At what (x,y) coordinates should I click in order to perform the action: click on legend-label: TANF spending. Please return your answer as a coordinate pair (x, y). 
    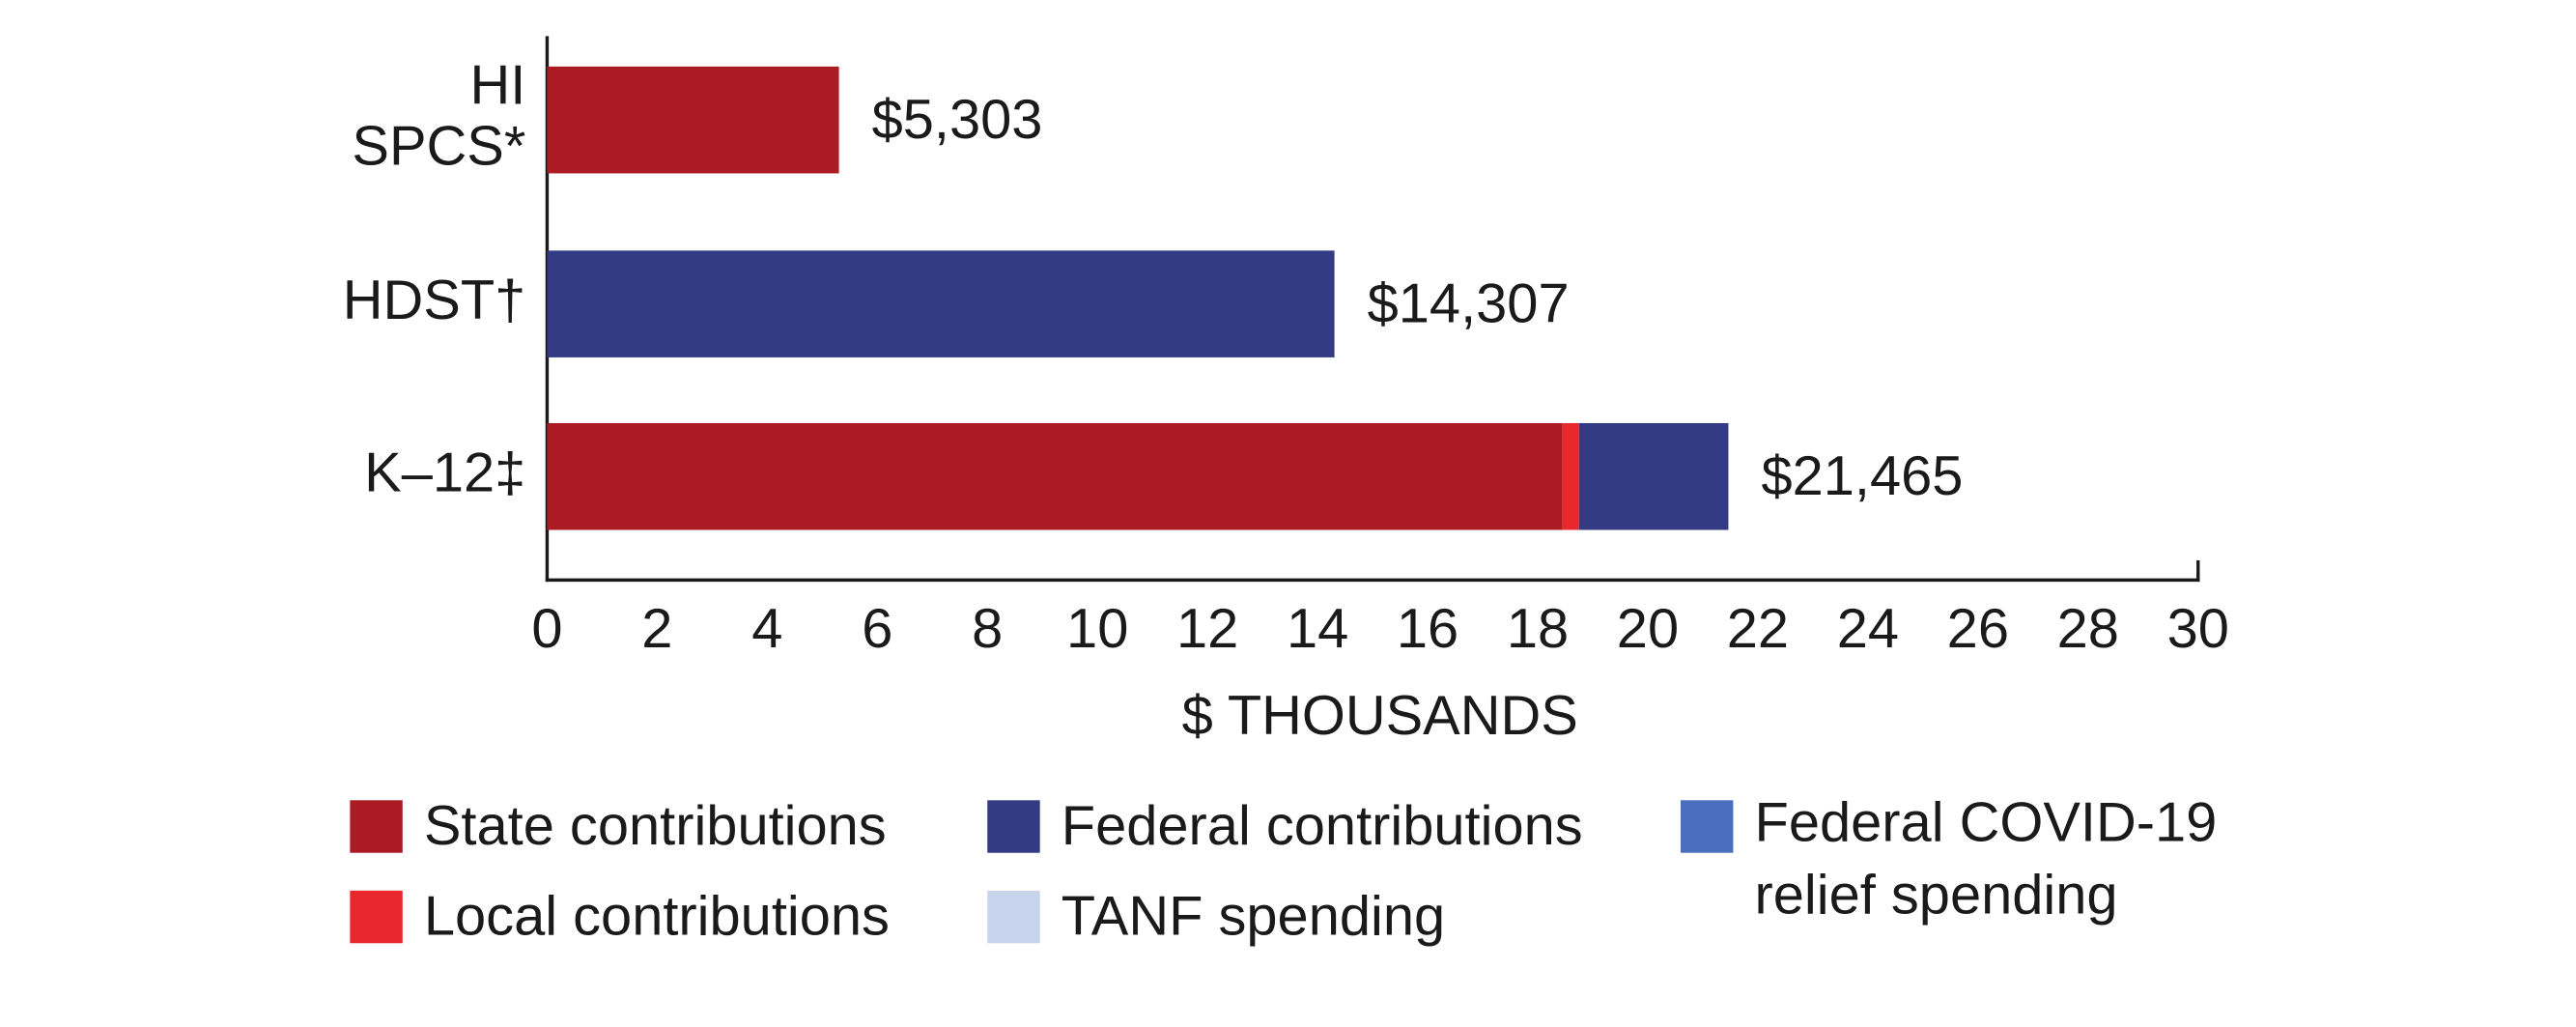
    Looking at the image, I should click on (1253, 917).